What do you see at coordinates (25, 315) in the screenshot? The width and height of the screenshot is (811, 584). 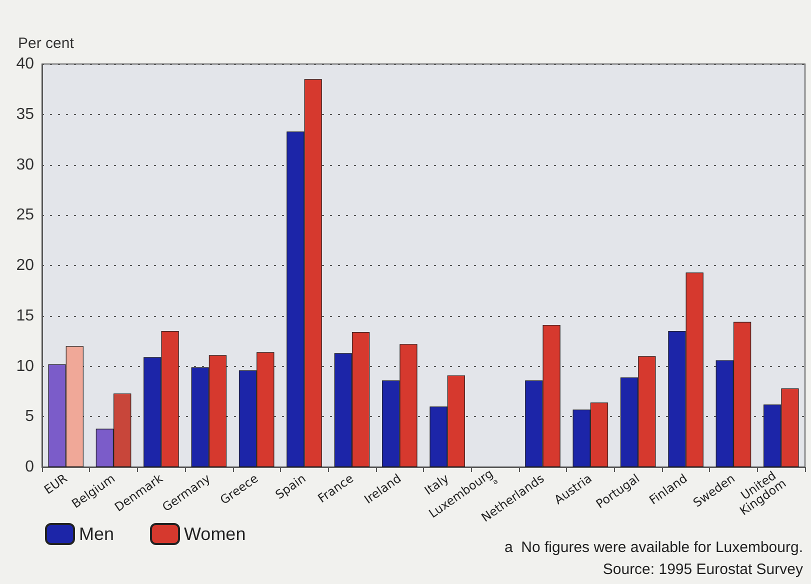 I see `y-tick-label: 15` at bounding box center [25, 315].